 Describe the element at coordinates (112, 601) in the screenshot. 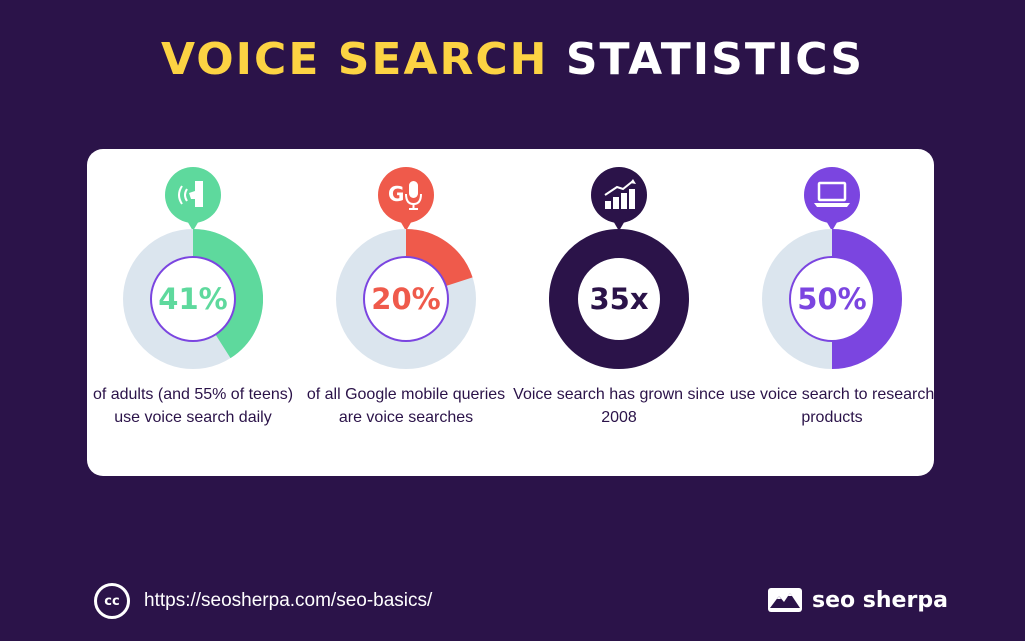

I see `creative-commons-icon: cc` at that location.